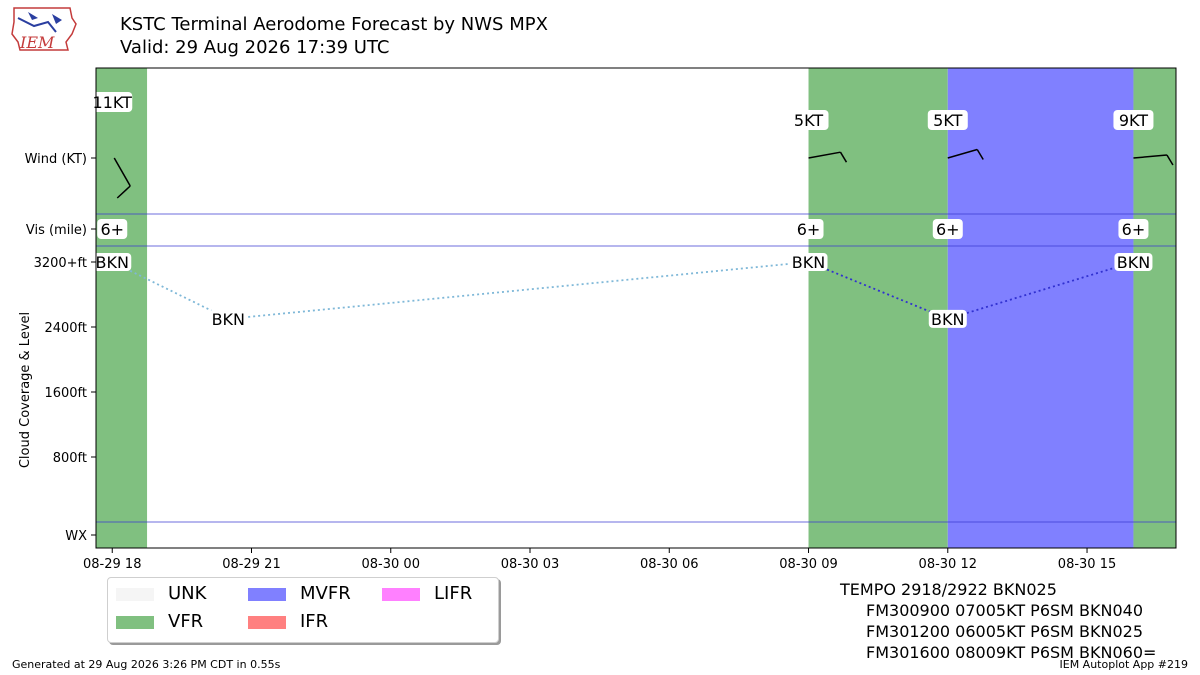 This screenshot has height=675, width=1200. I want to click on legend-item-mvfr: MVFR, so click(299, 594).